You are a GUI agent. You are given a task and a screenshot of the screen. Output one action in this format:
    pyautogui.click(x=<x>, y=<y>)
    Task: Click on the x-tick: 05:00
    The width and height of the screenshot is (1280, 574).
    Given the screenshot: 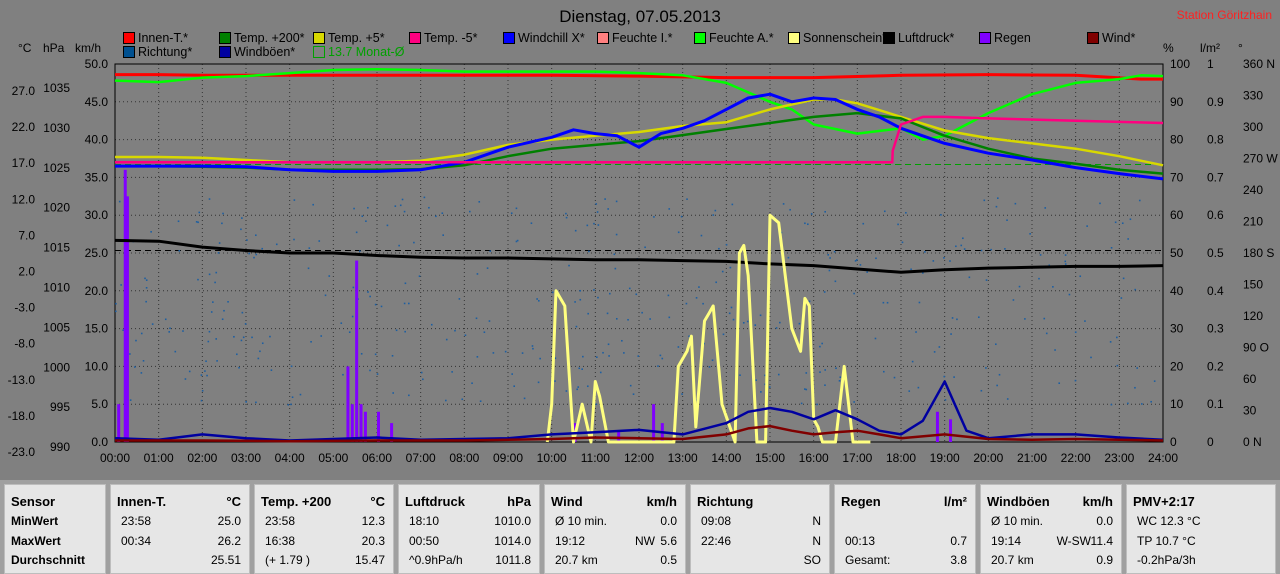 What is the action you would take?
    pyautogui.click(x=333, y=458)
    